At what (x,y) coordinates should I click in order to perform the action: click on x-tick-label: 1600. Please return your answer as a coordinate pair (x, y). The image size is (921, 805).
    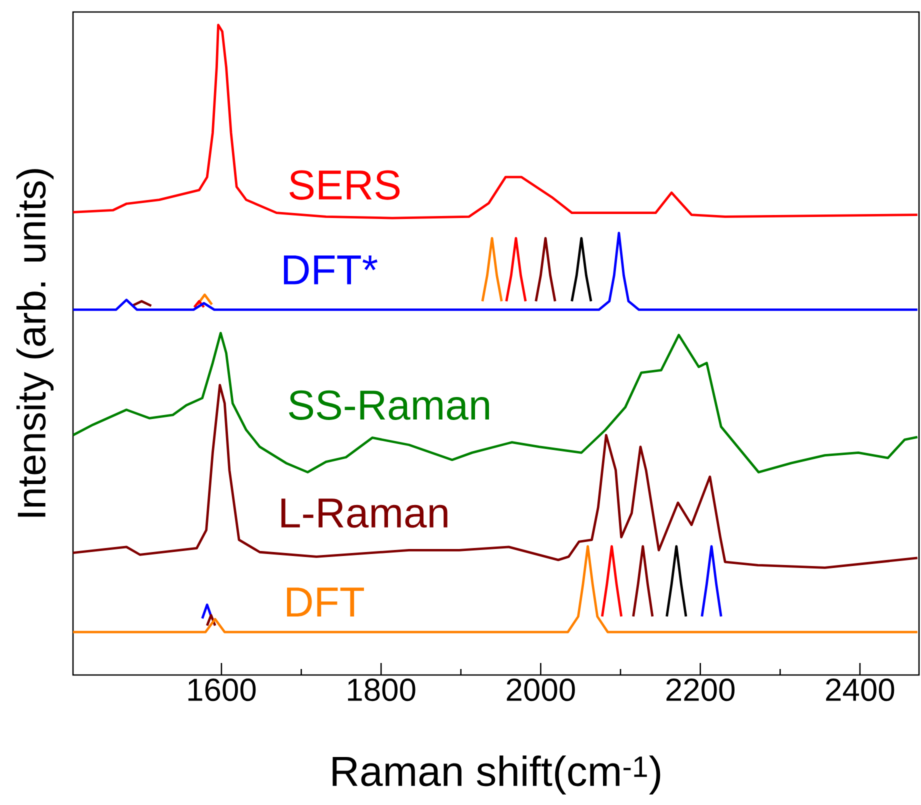
    Looking at the image, I should click on (222, 690).